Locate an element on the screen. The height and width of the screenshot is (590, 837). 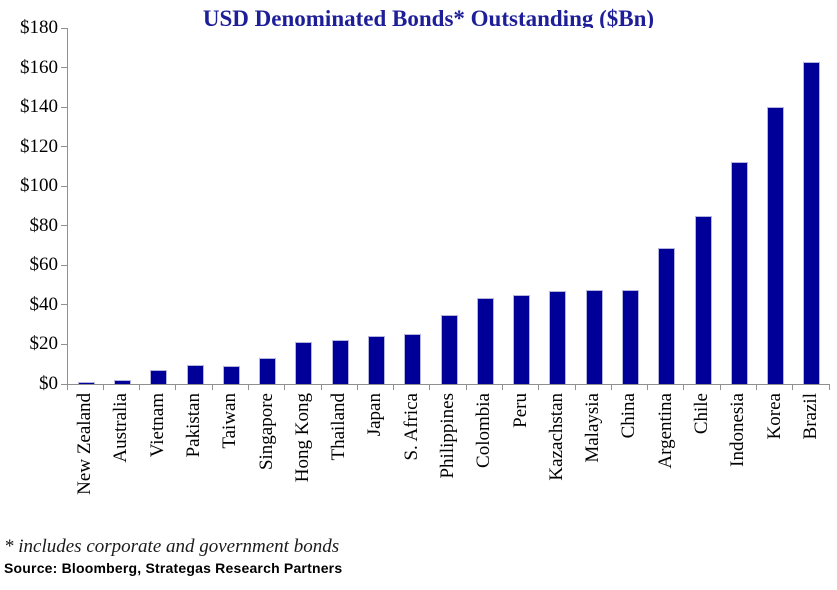
x-axis-label: Chile is located at coordinates (701, 414).